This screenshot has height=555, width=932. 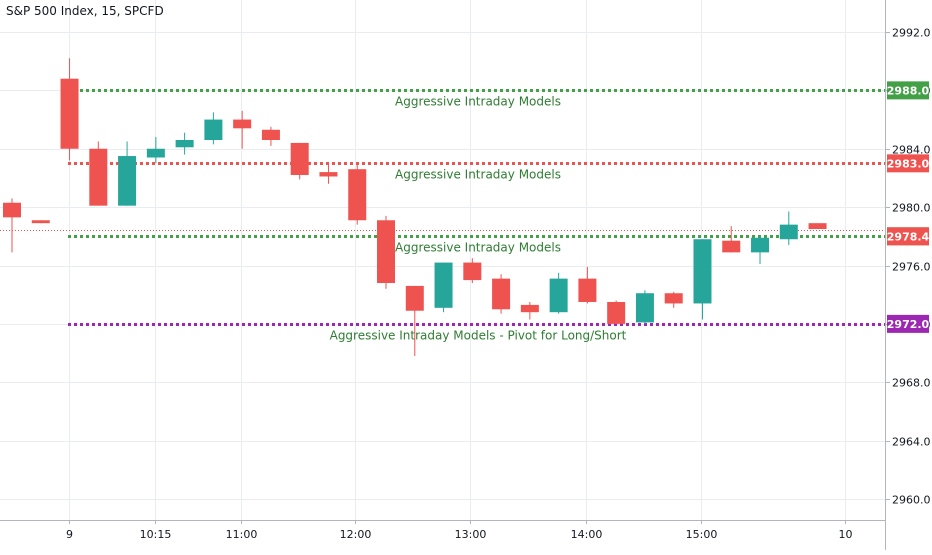 What do you see at coordinates (471, 534) in the screenshot?
I see `x-tick-label: 13:00` at bounding box center [471, 534].